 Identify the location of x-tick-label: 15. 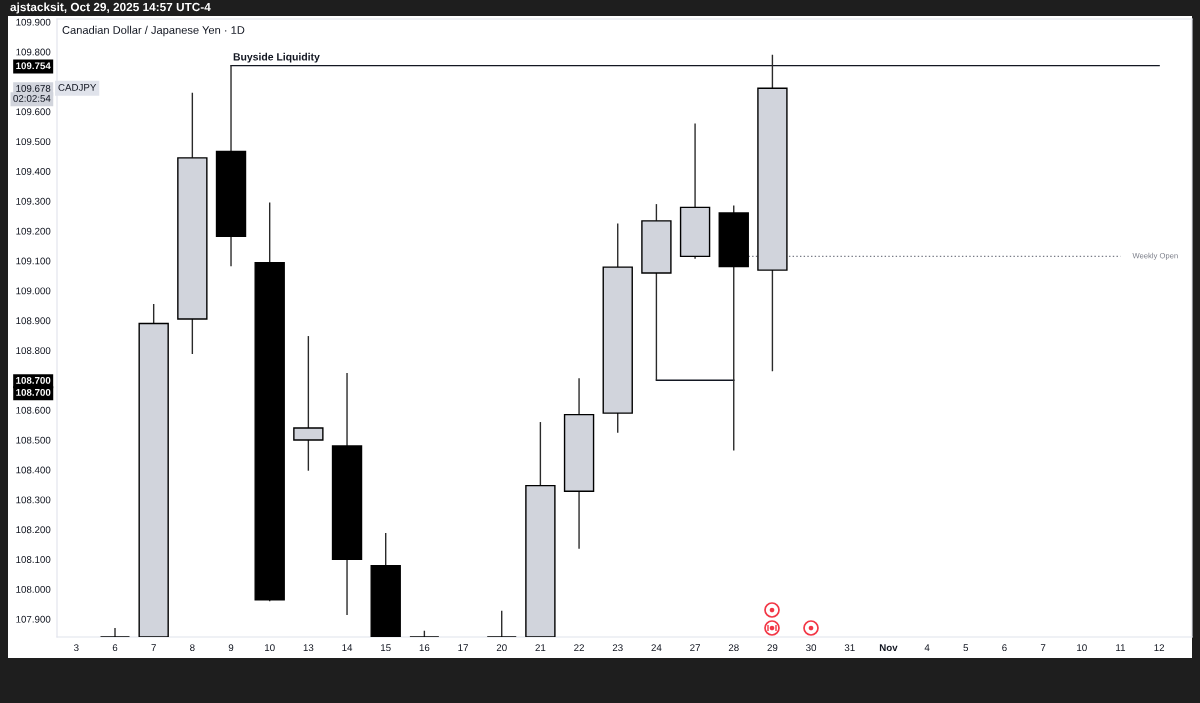
(386, 648).